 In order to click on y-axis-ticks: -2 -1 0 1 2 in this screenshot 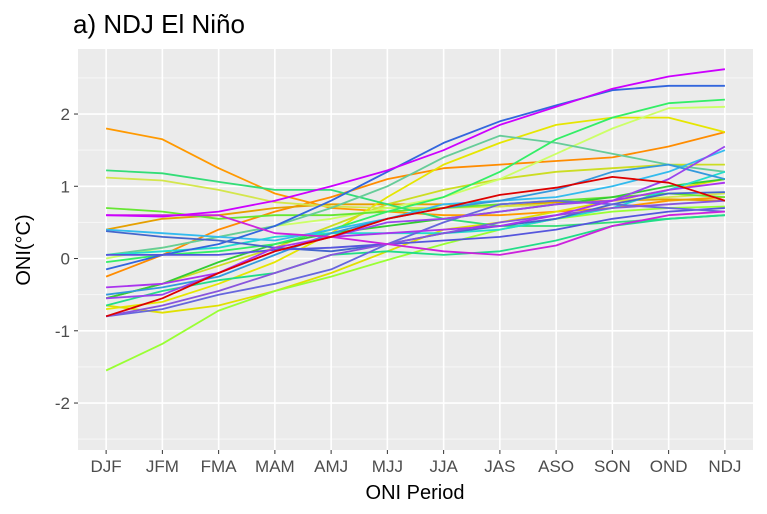, I will do `click(66, 259)`.